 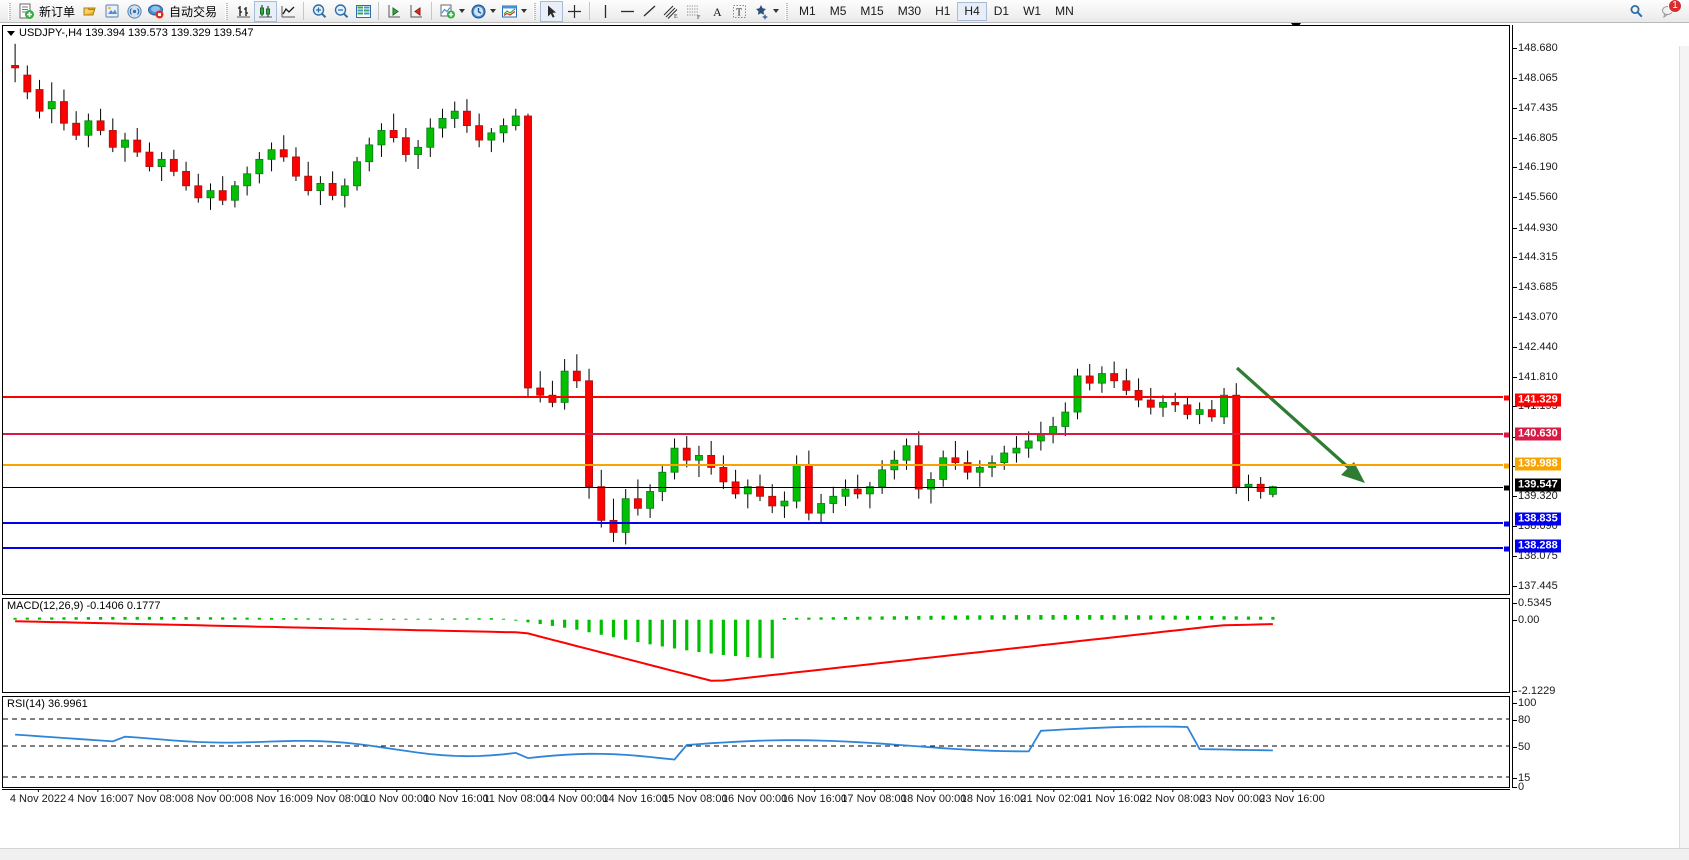 I want to click on macd-pane: MACD(12,26,9) -0.1406 0.1777, so click(x=756, y=645).